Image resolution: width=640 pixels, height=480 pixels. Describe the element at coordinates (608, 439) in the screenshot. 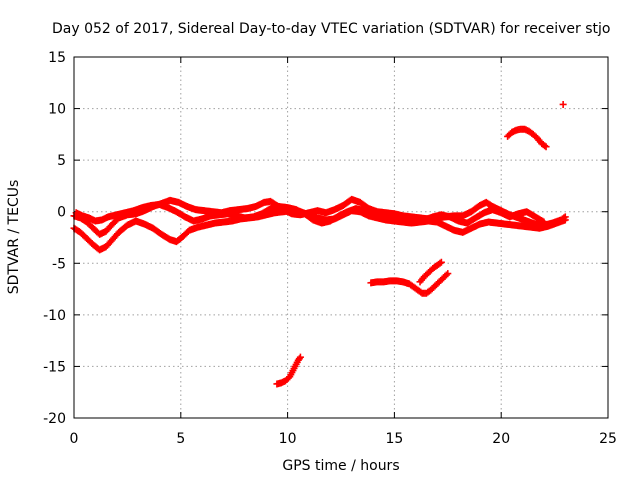

I see `x-tick-label: 25` at that location.